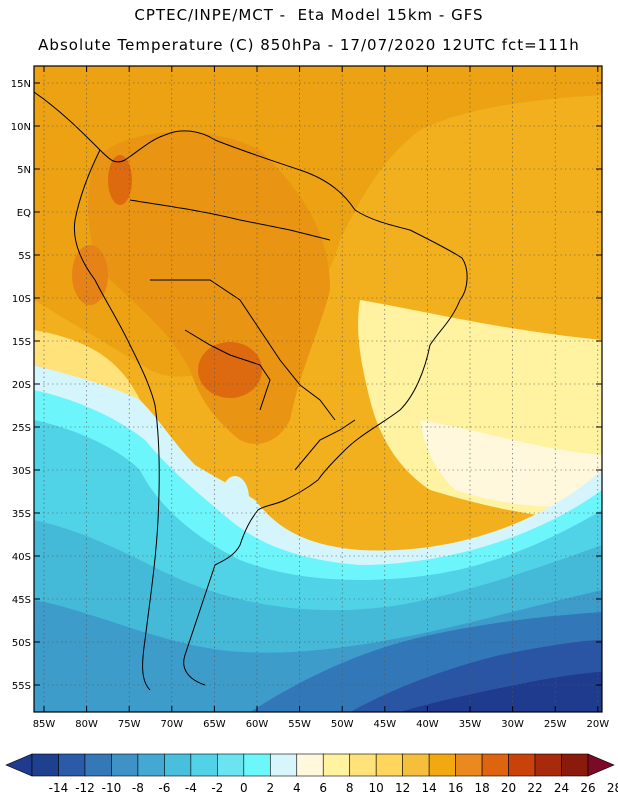 Image resolution: width=618 pixels, height=800 pixels. Describe the element at coordinates (235, 498) in the screenshot. I see `field-pale-patch` at that location.